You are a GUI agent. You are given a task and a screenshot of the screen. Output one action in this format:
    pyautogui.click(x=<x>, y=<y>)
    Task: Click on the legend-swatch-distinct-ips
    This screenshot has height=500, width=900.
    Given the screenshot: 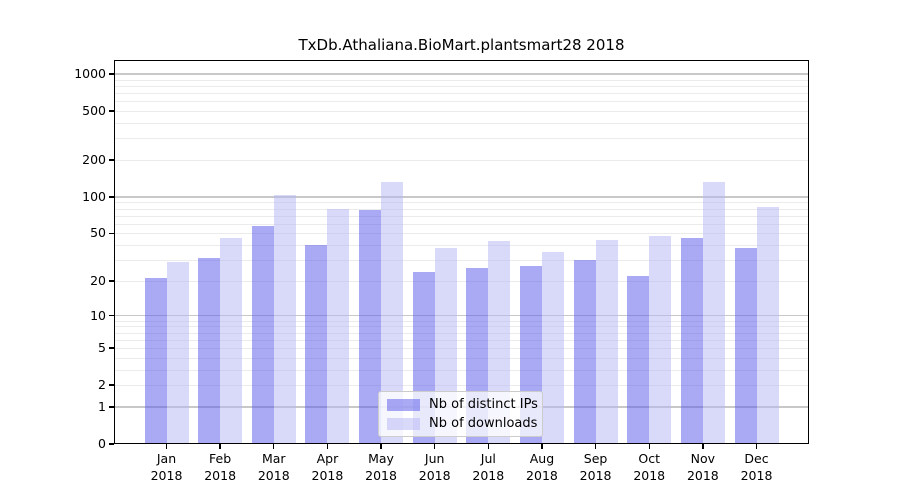 What is the action you would take?
    pyautogui.click(x=403, y=404)
    